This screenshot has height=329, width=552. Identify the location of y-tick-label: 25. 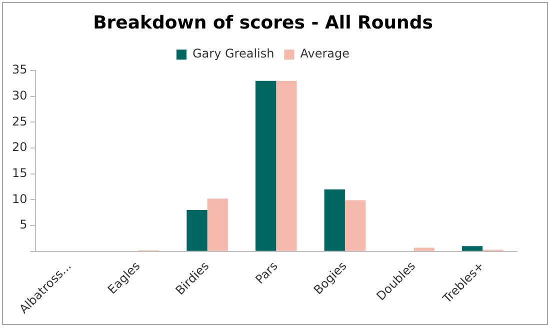
(20, 121).